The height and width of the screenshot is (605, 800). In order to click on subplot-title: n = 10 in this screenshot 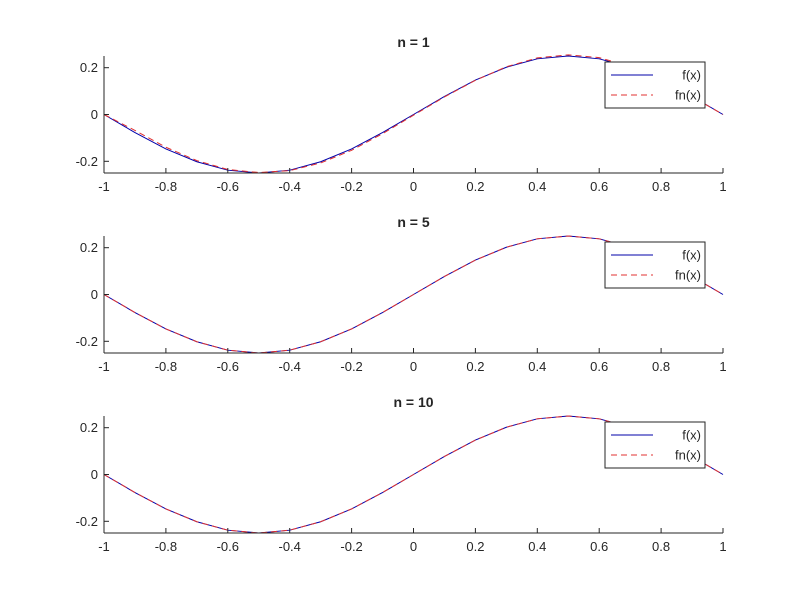, I will do `click(413, 402)`.